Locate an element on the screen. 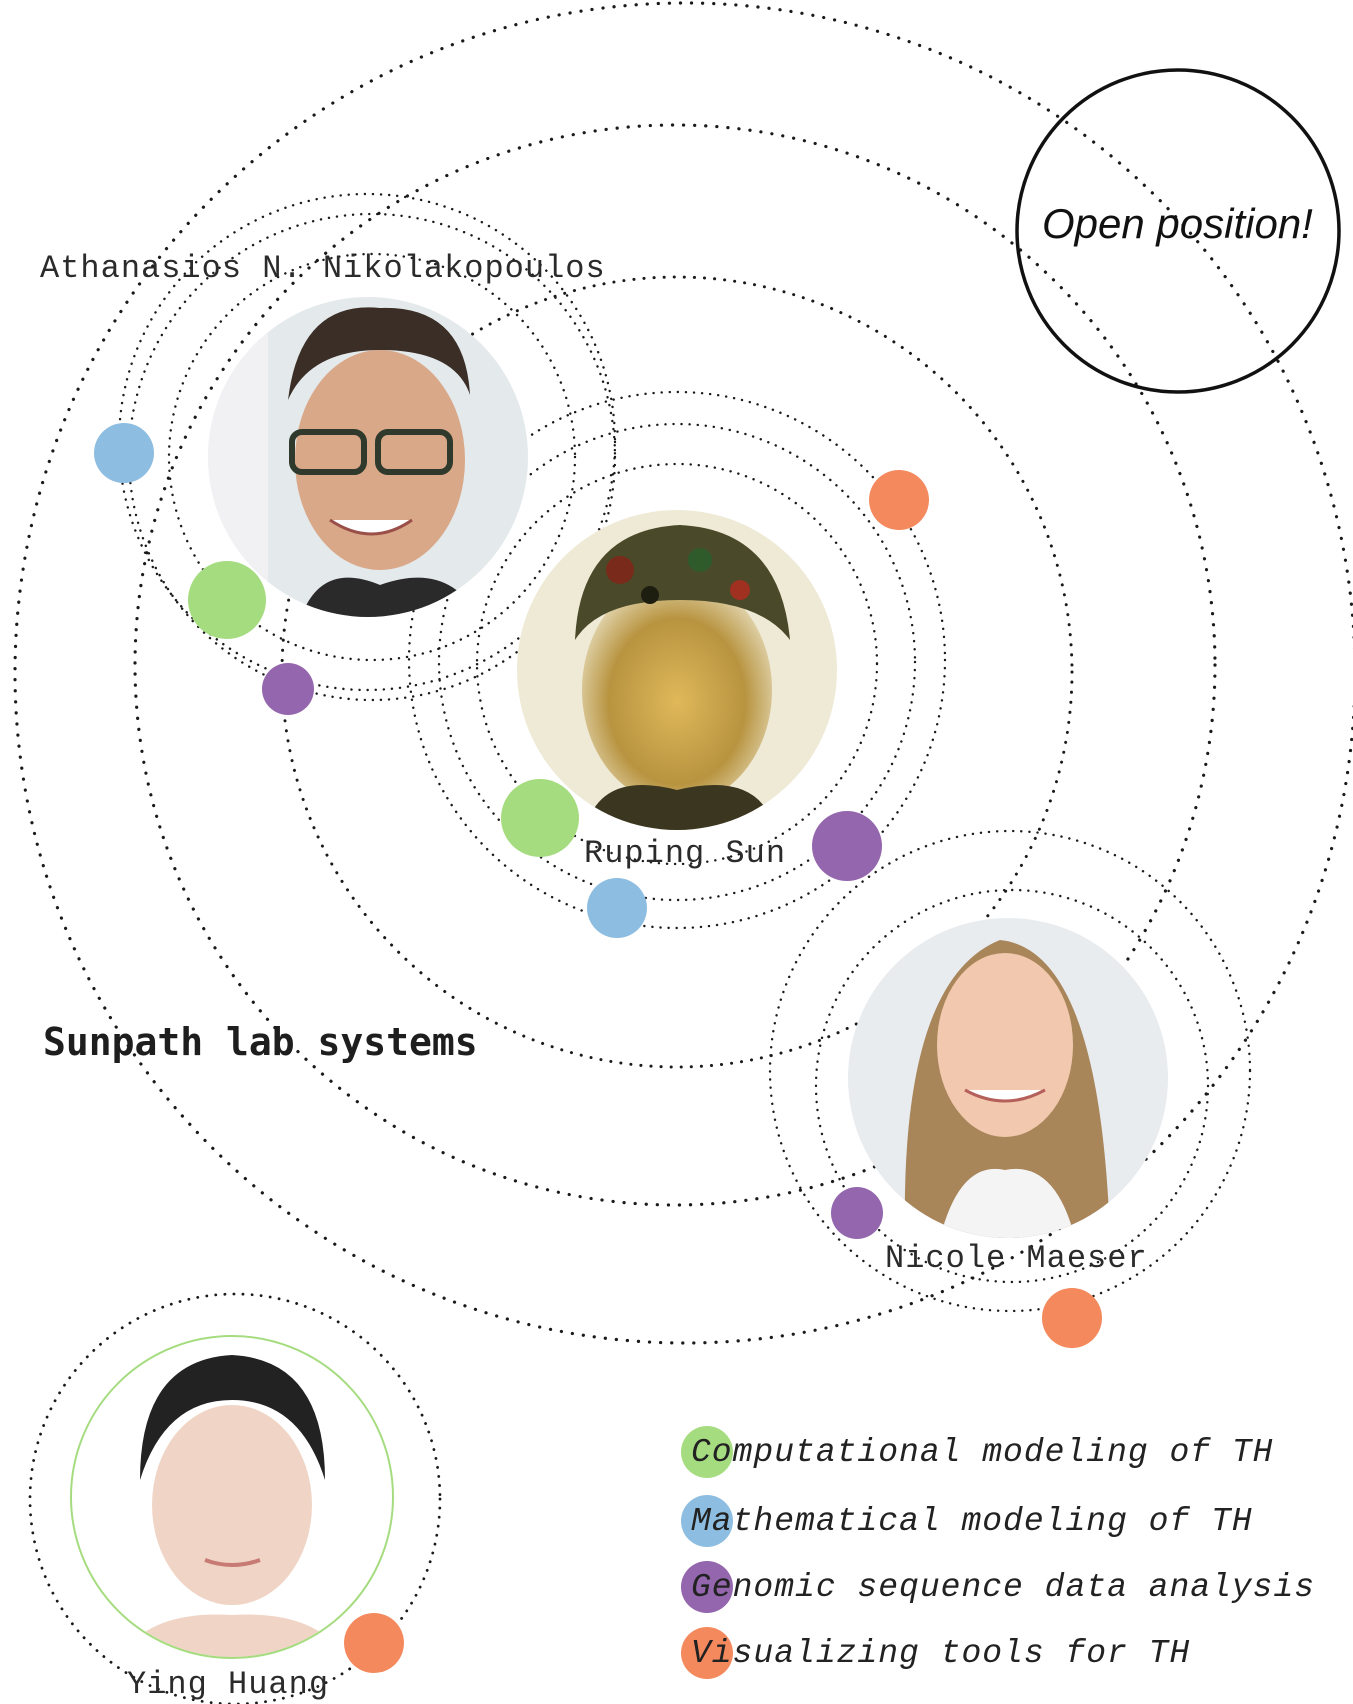 The image size is (1353, 1704). dot-mathematical-ruping is located at coordinates (617, 908).